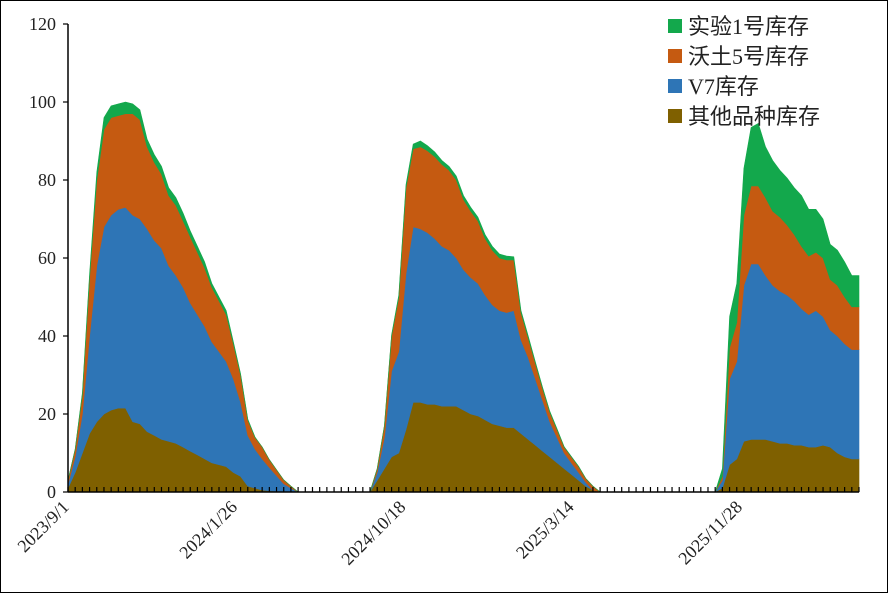 The image size is (888, 597). What do you see at coordinates (545, 530) in the screenshot?
I see `x-tick-label: 2025/3/14` at bounding box center [545, 530].